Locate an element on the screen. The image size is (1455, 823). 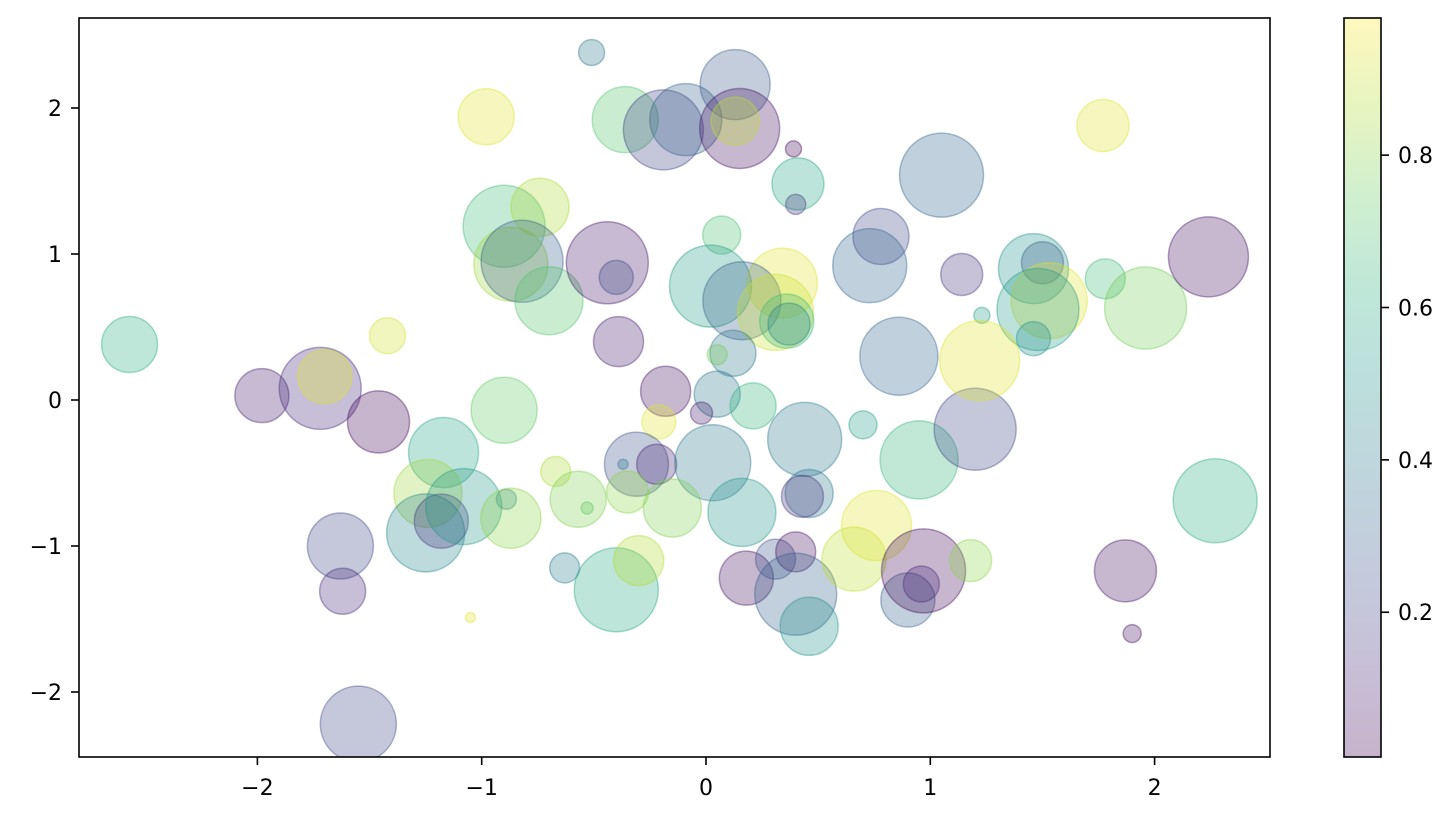
colorbar-tick-label: 0.4 is located at coordinates (1415, 461).